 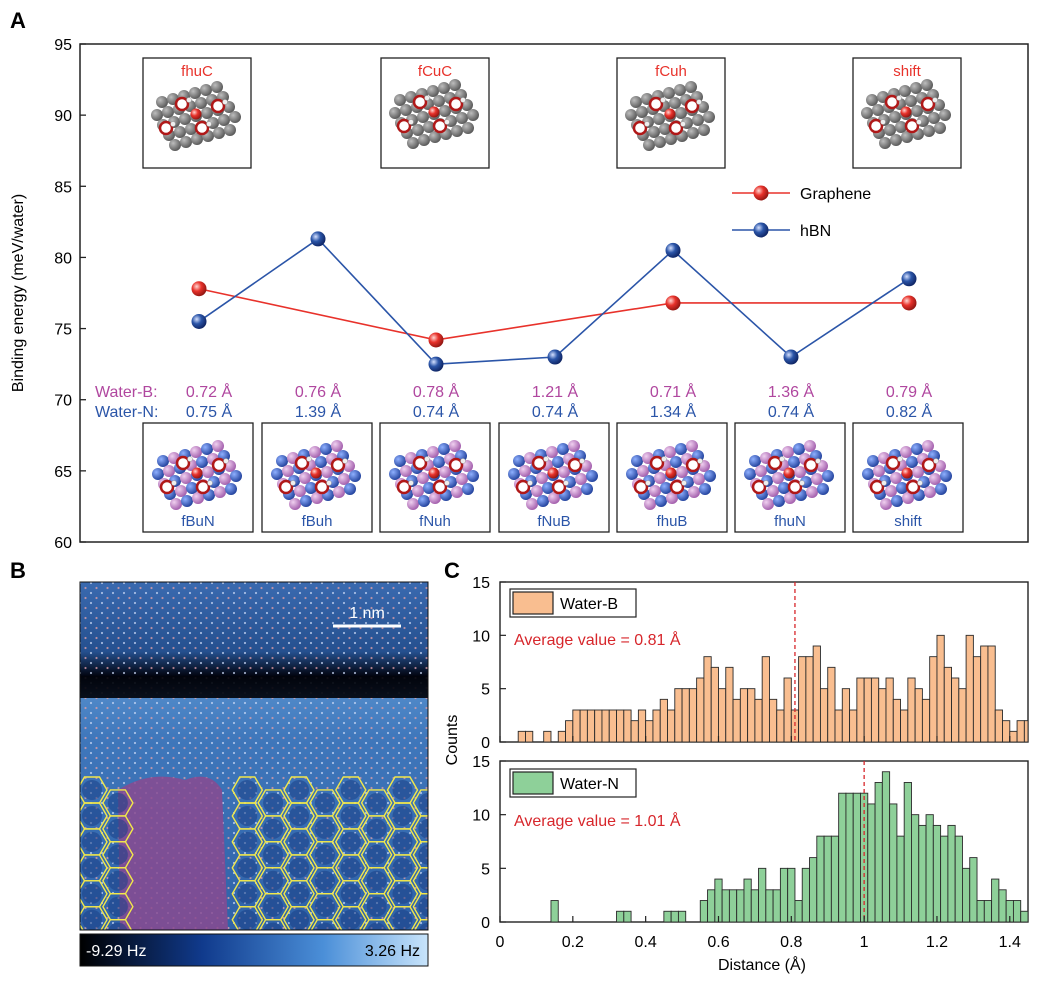 I want to click on water-b-value: 0.72 Å, so click(x=209, y=391).